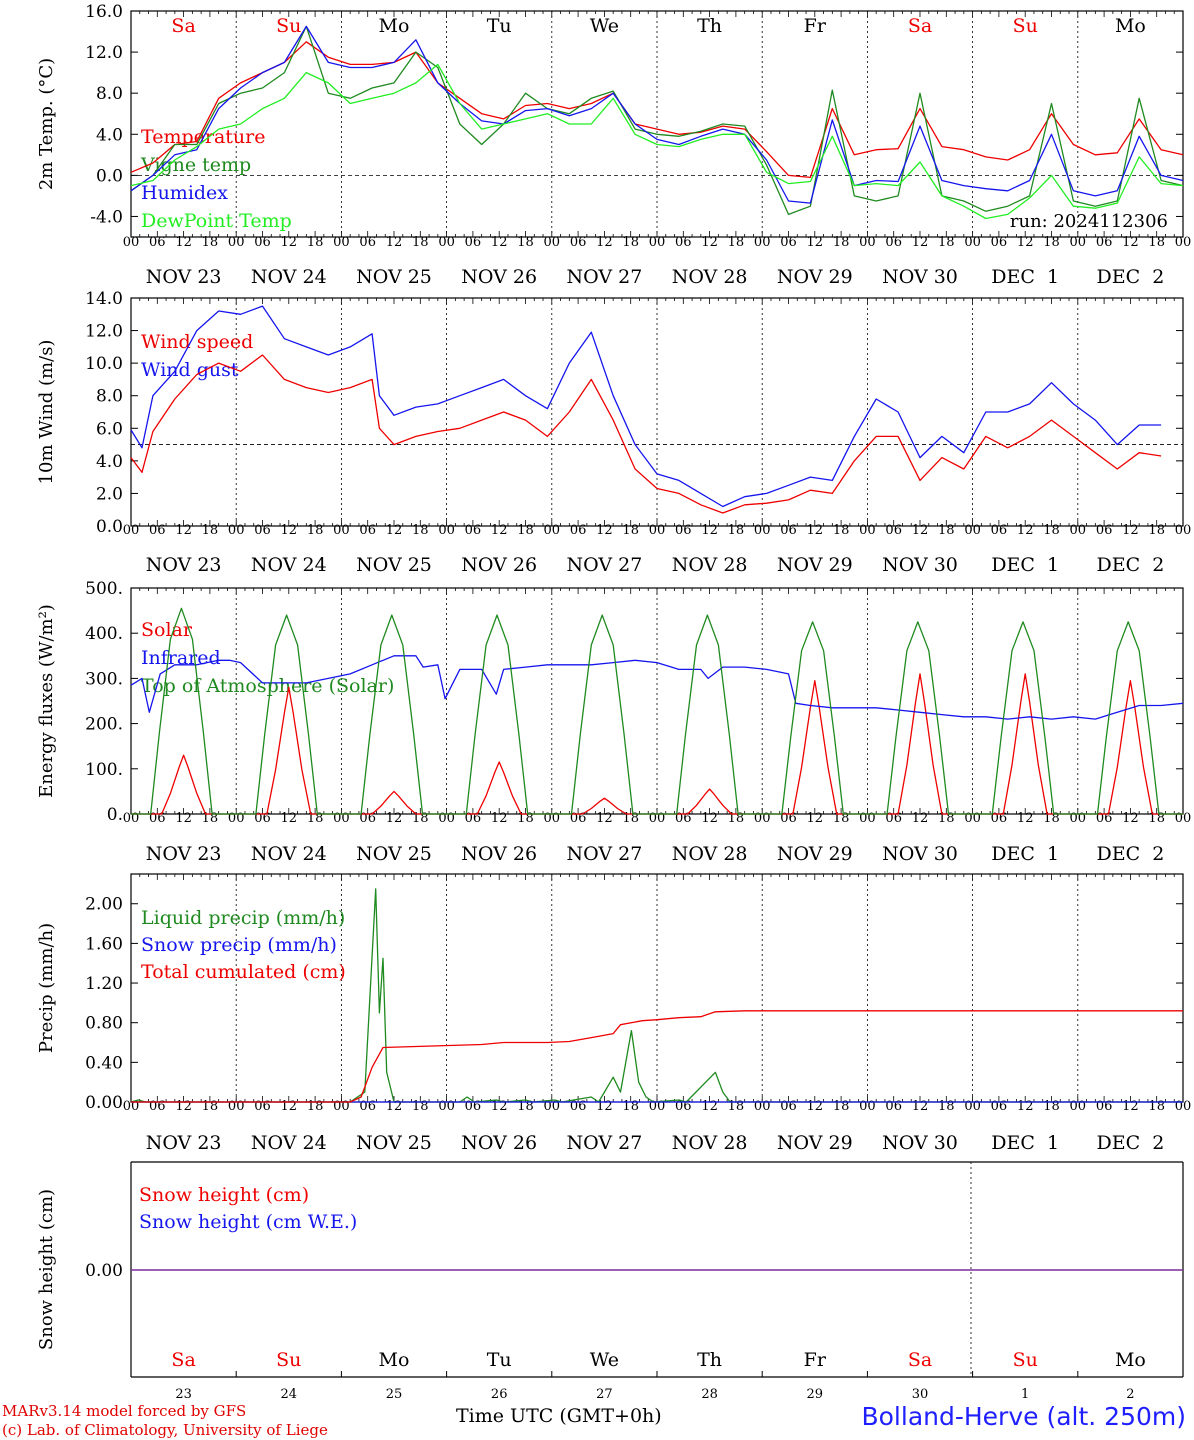  What do you see at coordinates (106, 217) in the screenshot?
I see `y-tick-label: -4.0` at bounding box center [106, 217].